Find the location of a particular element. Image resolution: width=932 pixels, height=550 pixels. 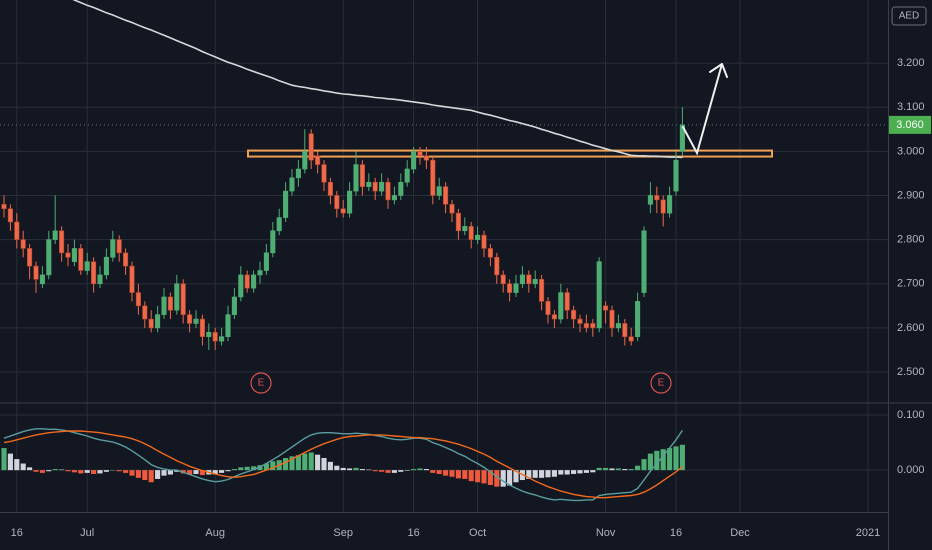

x-tick-label: Oct is located at coordinates (477, 533).